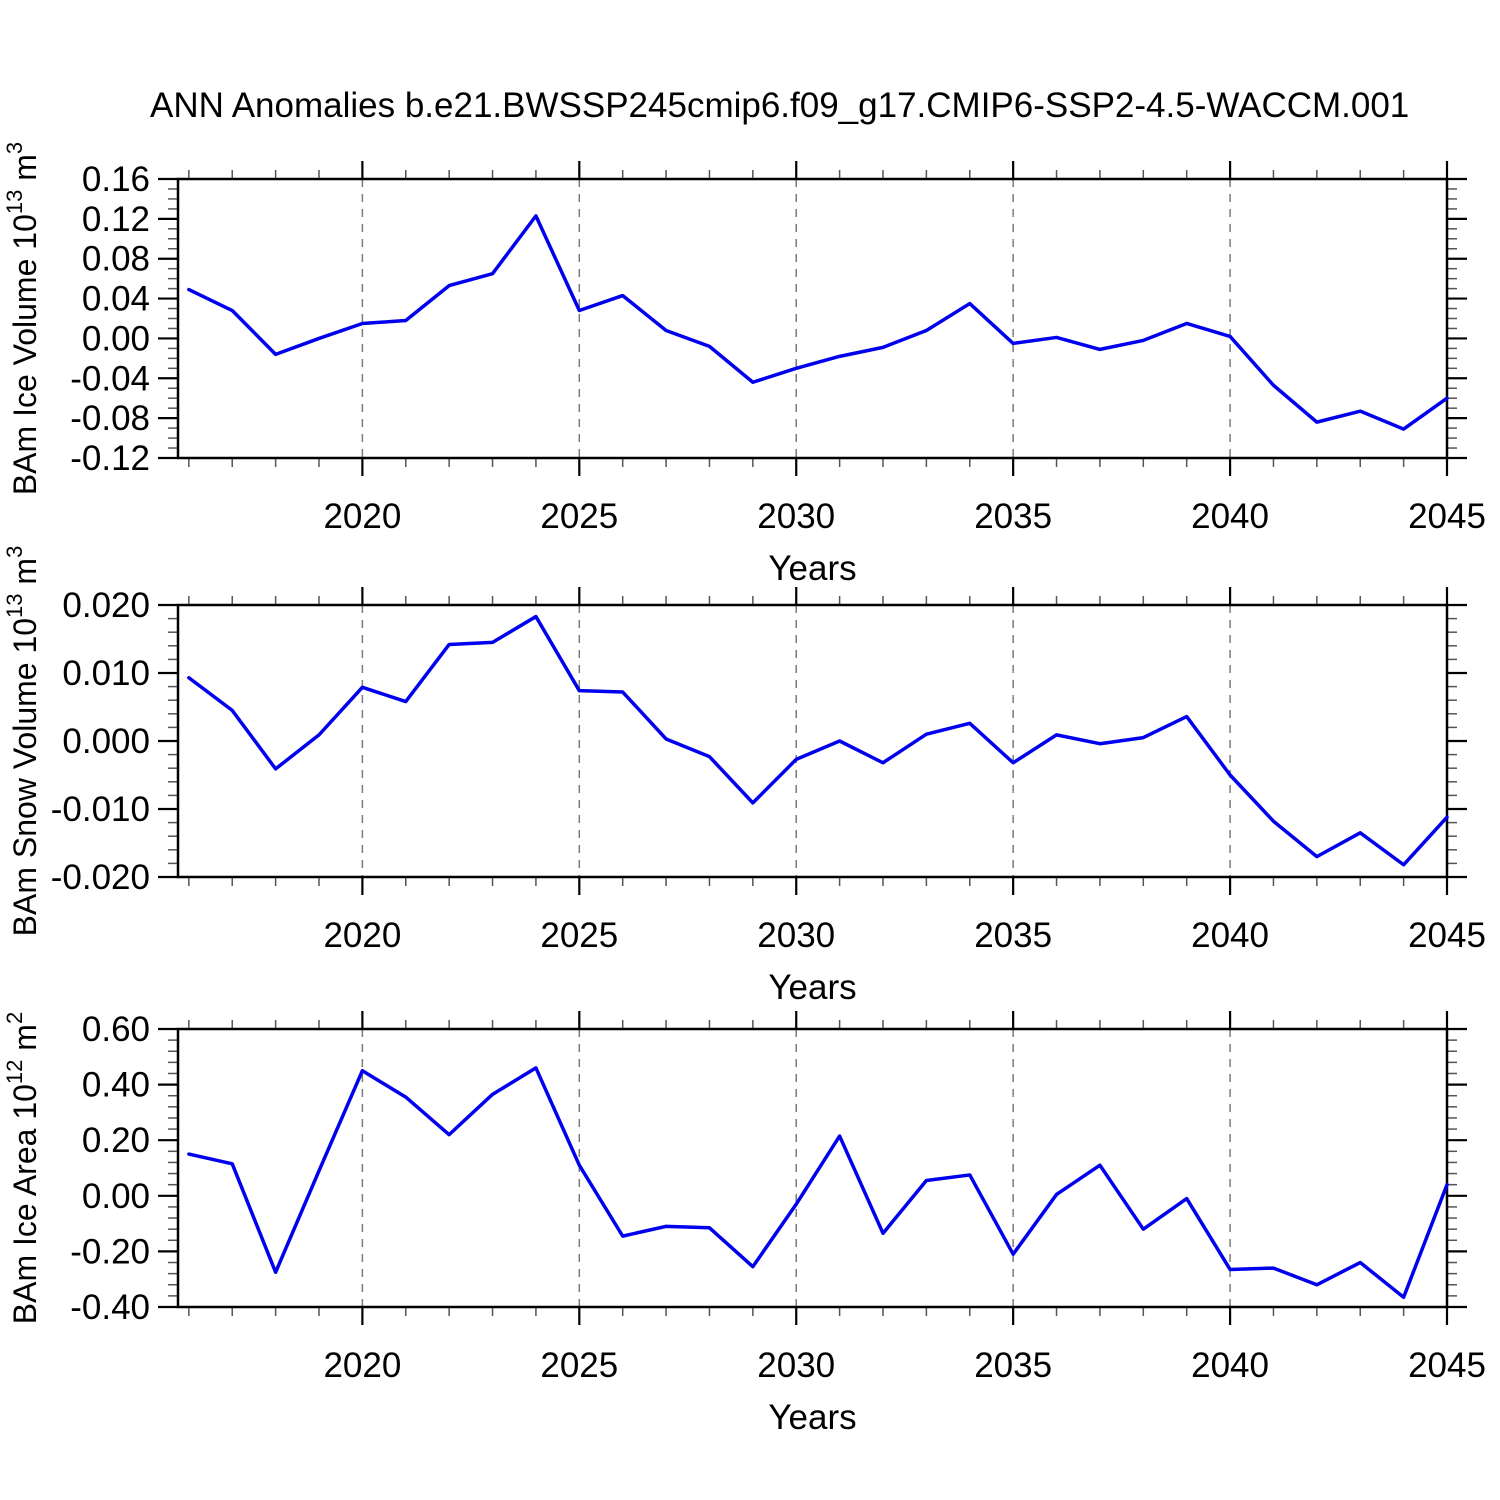  I want to click on y-tick-label: 0.40, so click(116, 1085).